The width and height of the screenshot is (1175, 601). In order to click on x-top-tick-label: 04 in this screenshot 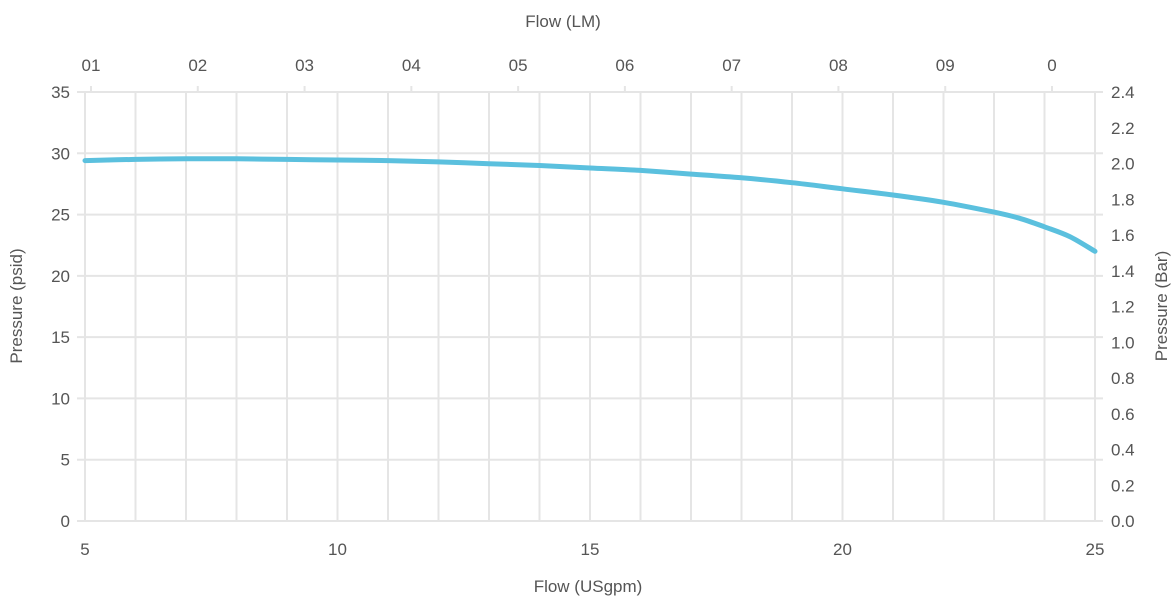, I will do `click(411, 65)`.